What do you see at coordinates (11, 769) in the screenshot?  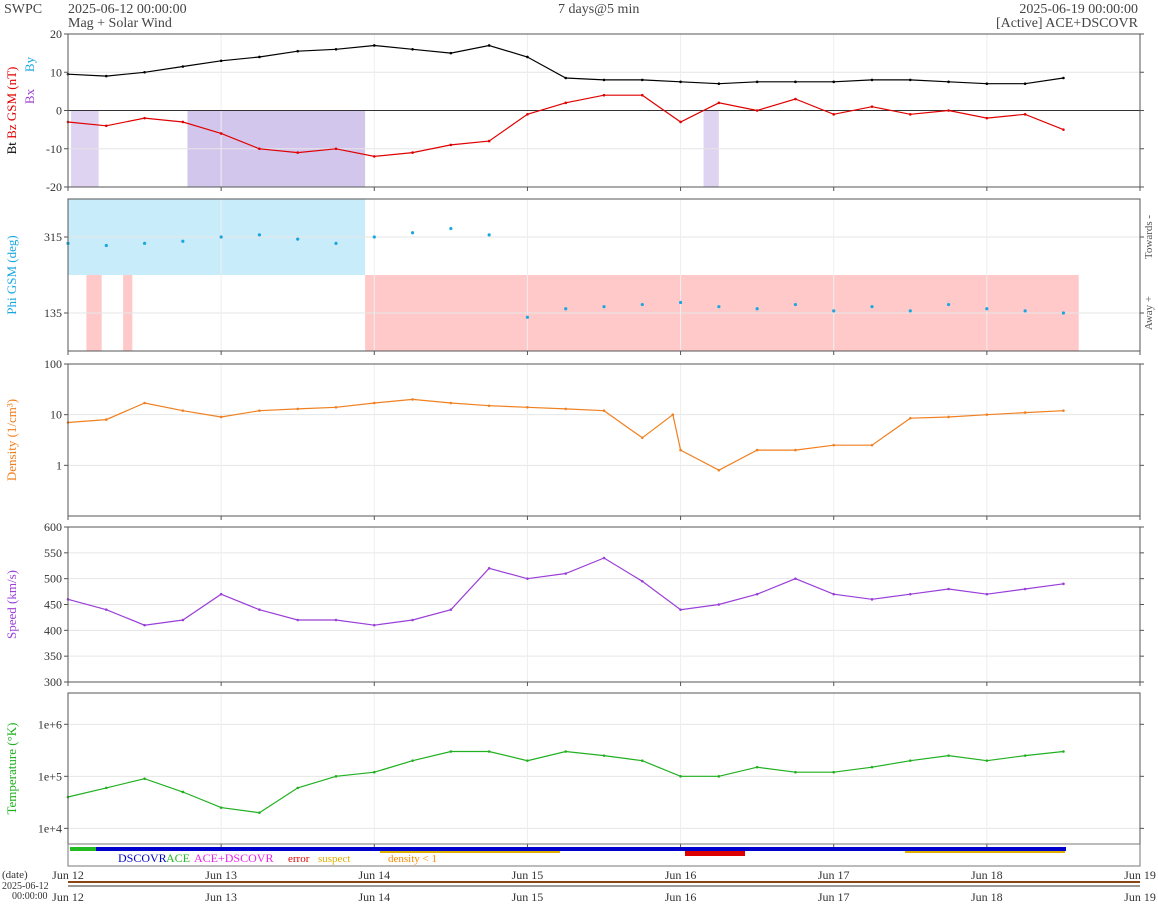 I see `y-axis-label: Temperature (°K)` at bounding box center [11, 769].